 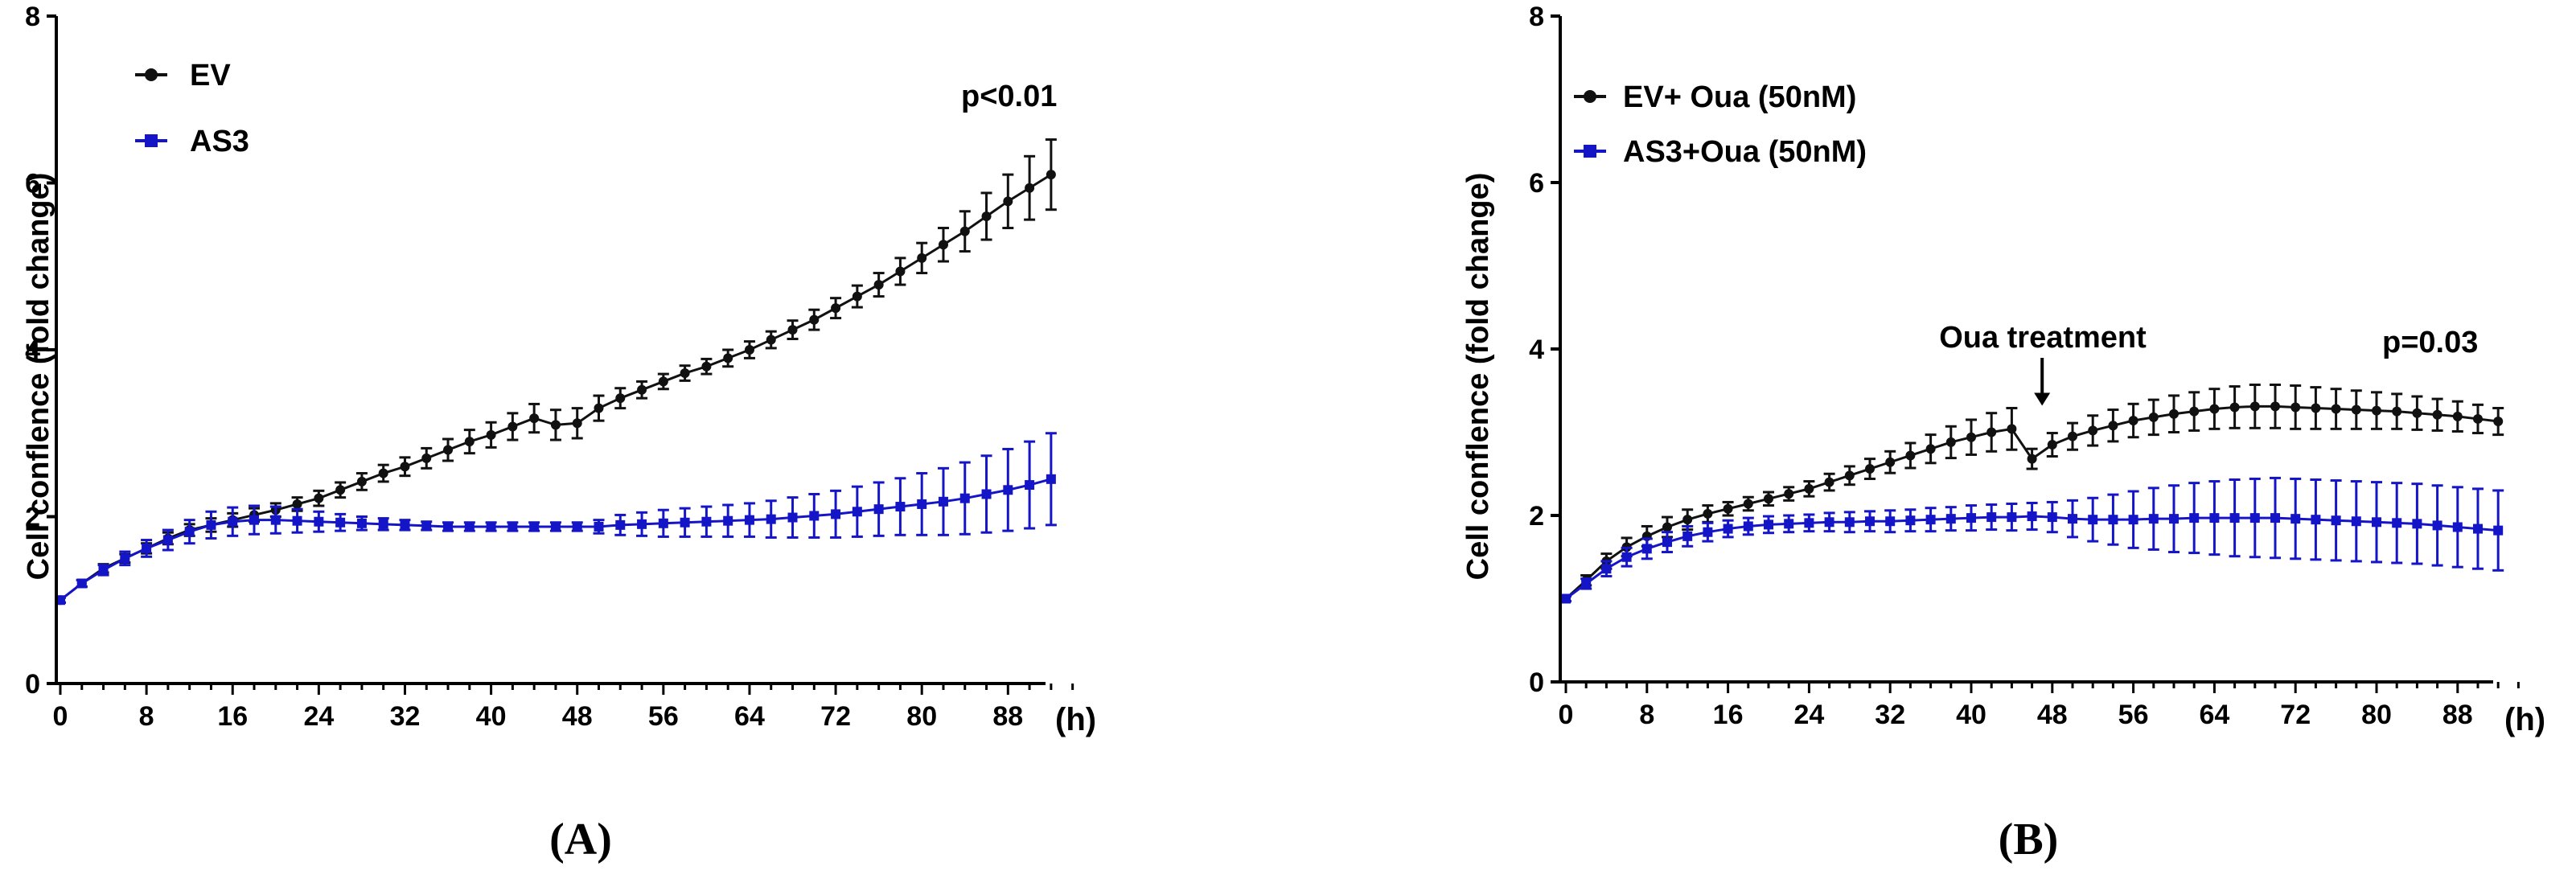 I want to click on panel-b-x-tick-label: 40, so click(x=1971, y=715).